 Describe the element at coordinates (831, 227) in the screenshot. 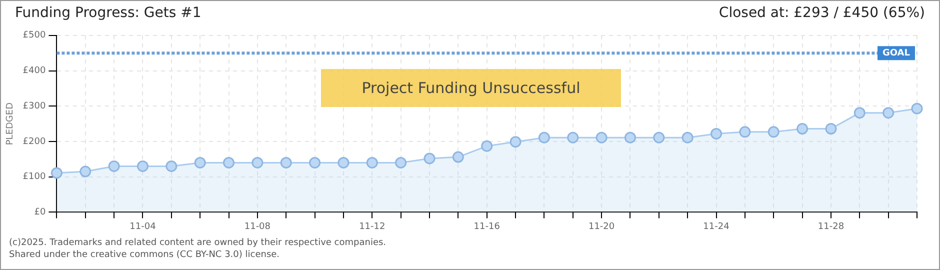

I see `x-tick-label: 11-28` at that location.